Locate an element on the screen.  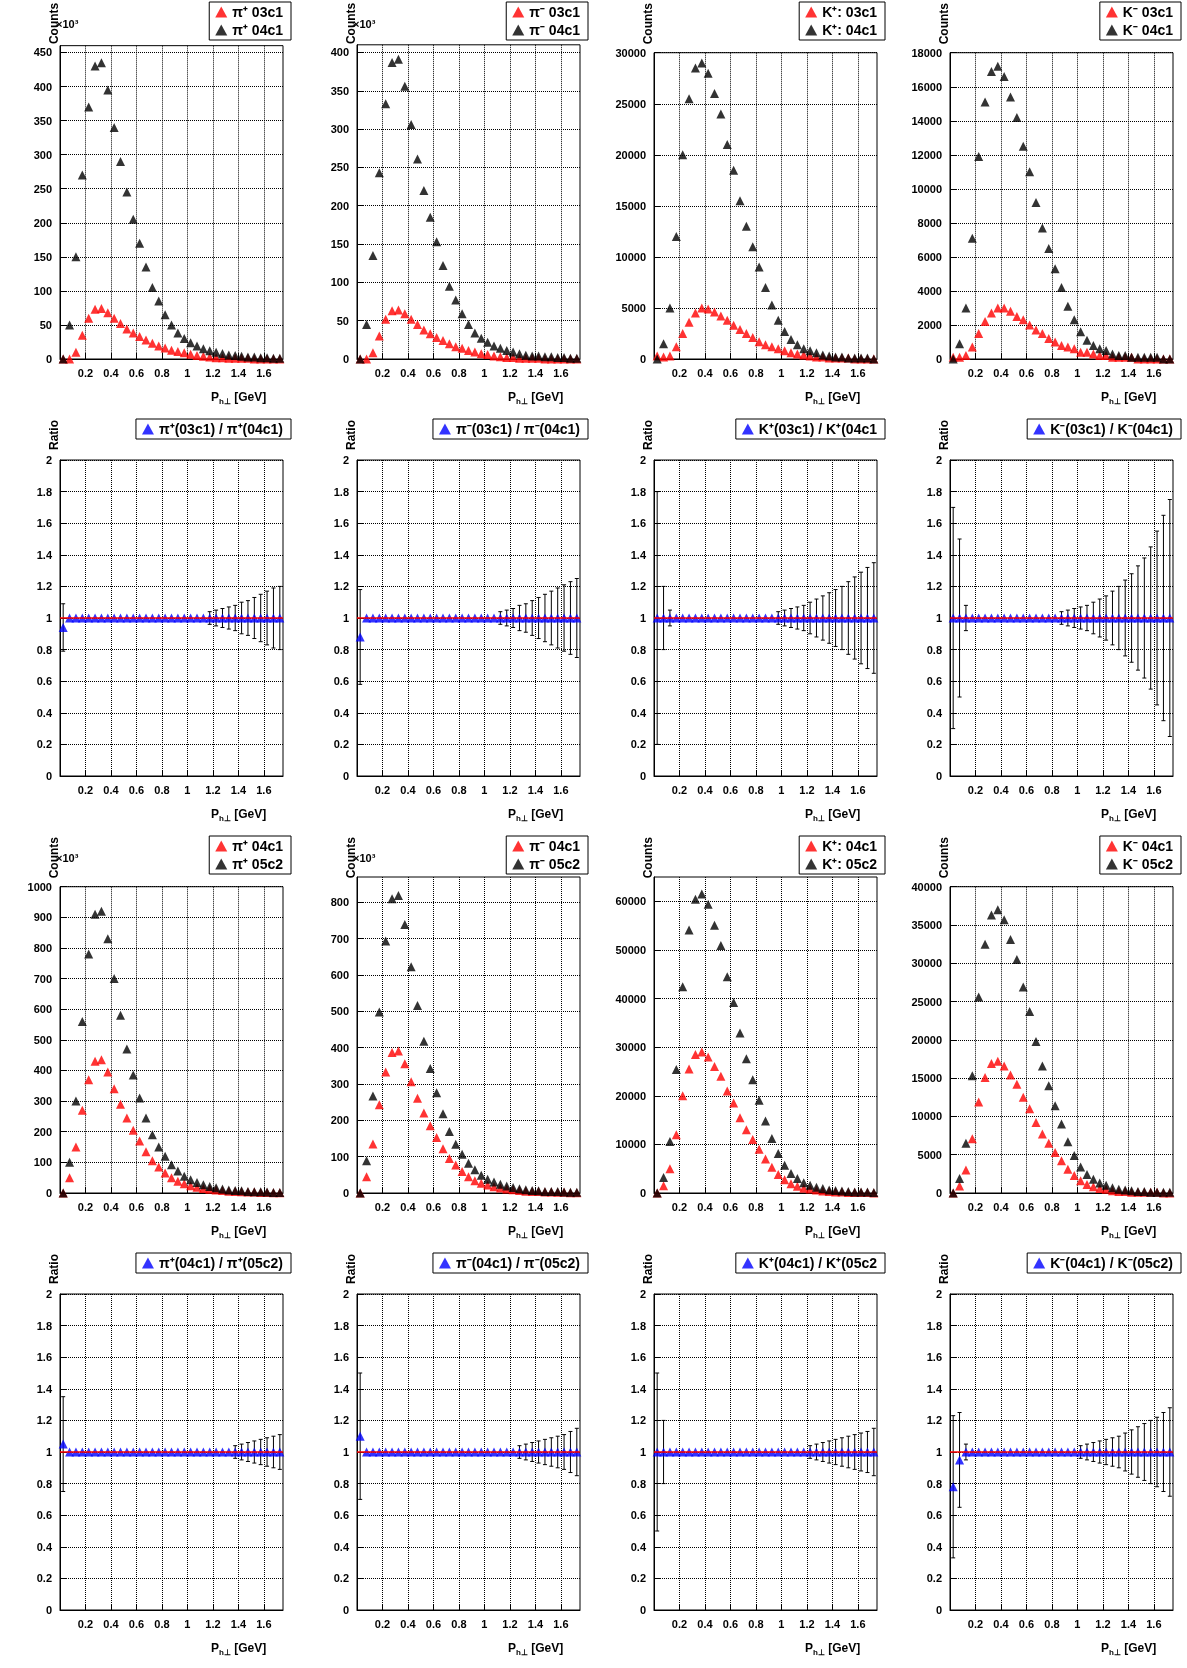
y-tick-label: 50 is located at coordinates (45, 324).